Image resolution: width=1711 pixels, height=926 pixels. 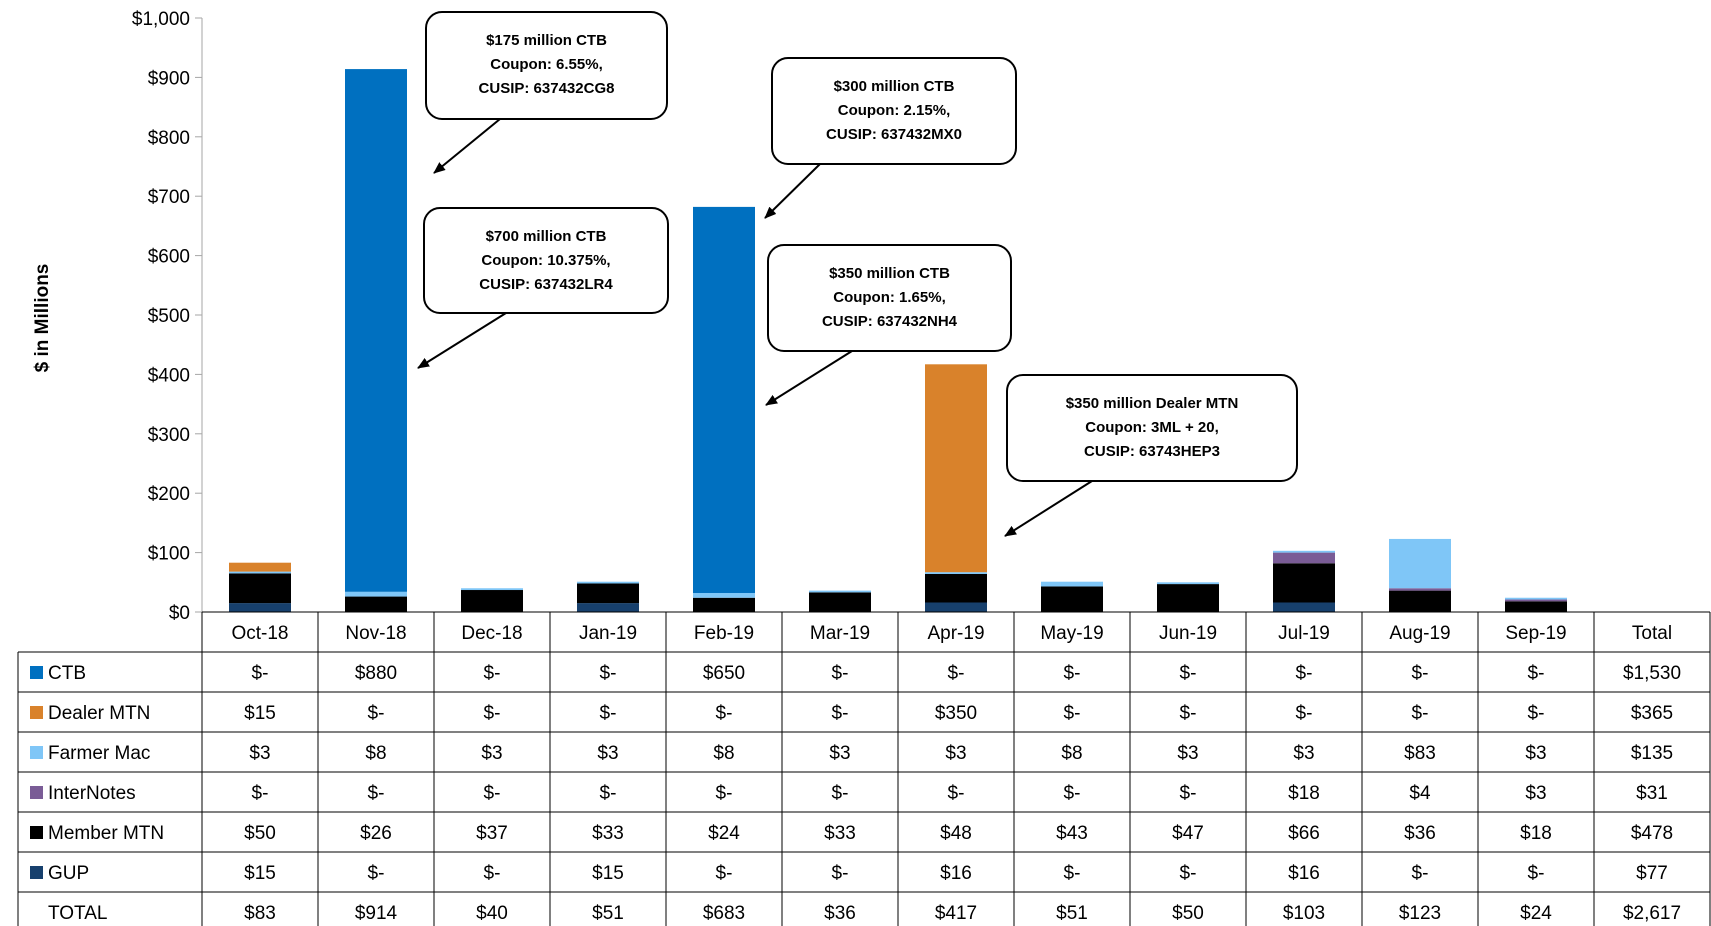 I want to click on callout-text: Coupon: 6.55%,, so click(x=546, y=64).